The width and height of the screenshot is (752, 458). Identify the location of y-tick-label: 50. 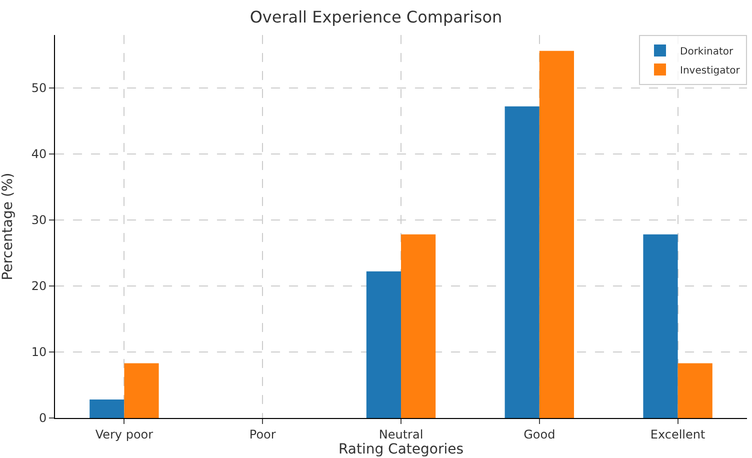
(39, 88).